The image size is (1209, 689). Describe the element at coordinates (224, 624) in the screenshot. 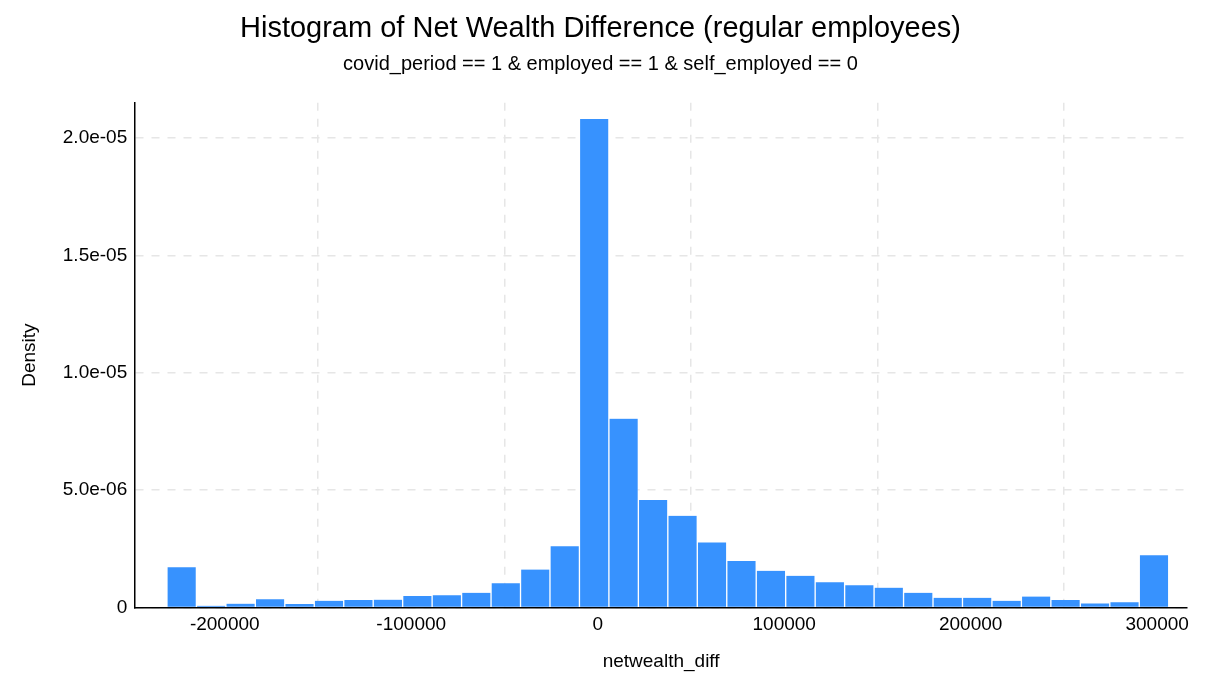

I see `x-tick-label: -200000` at that location.